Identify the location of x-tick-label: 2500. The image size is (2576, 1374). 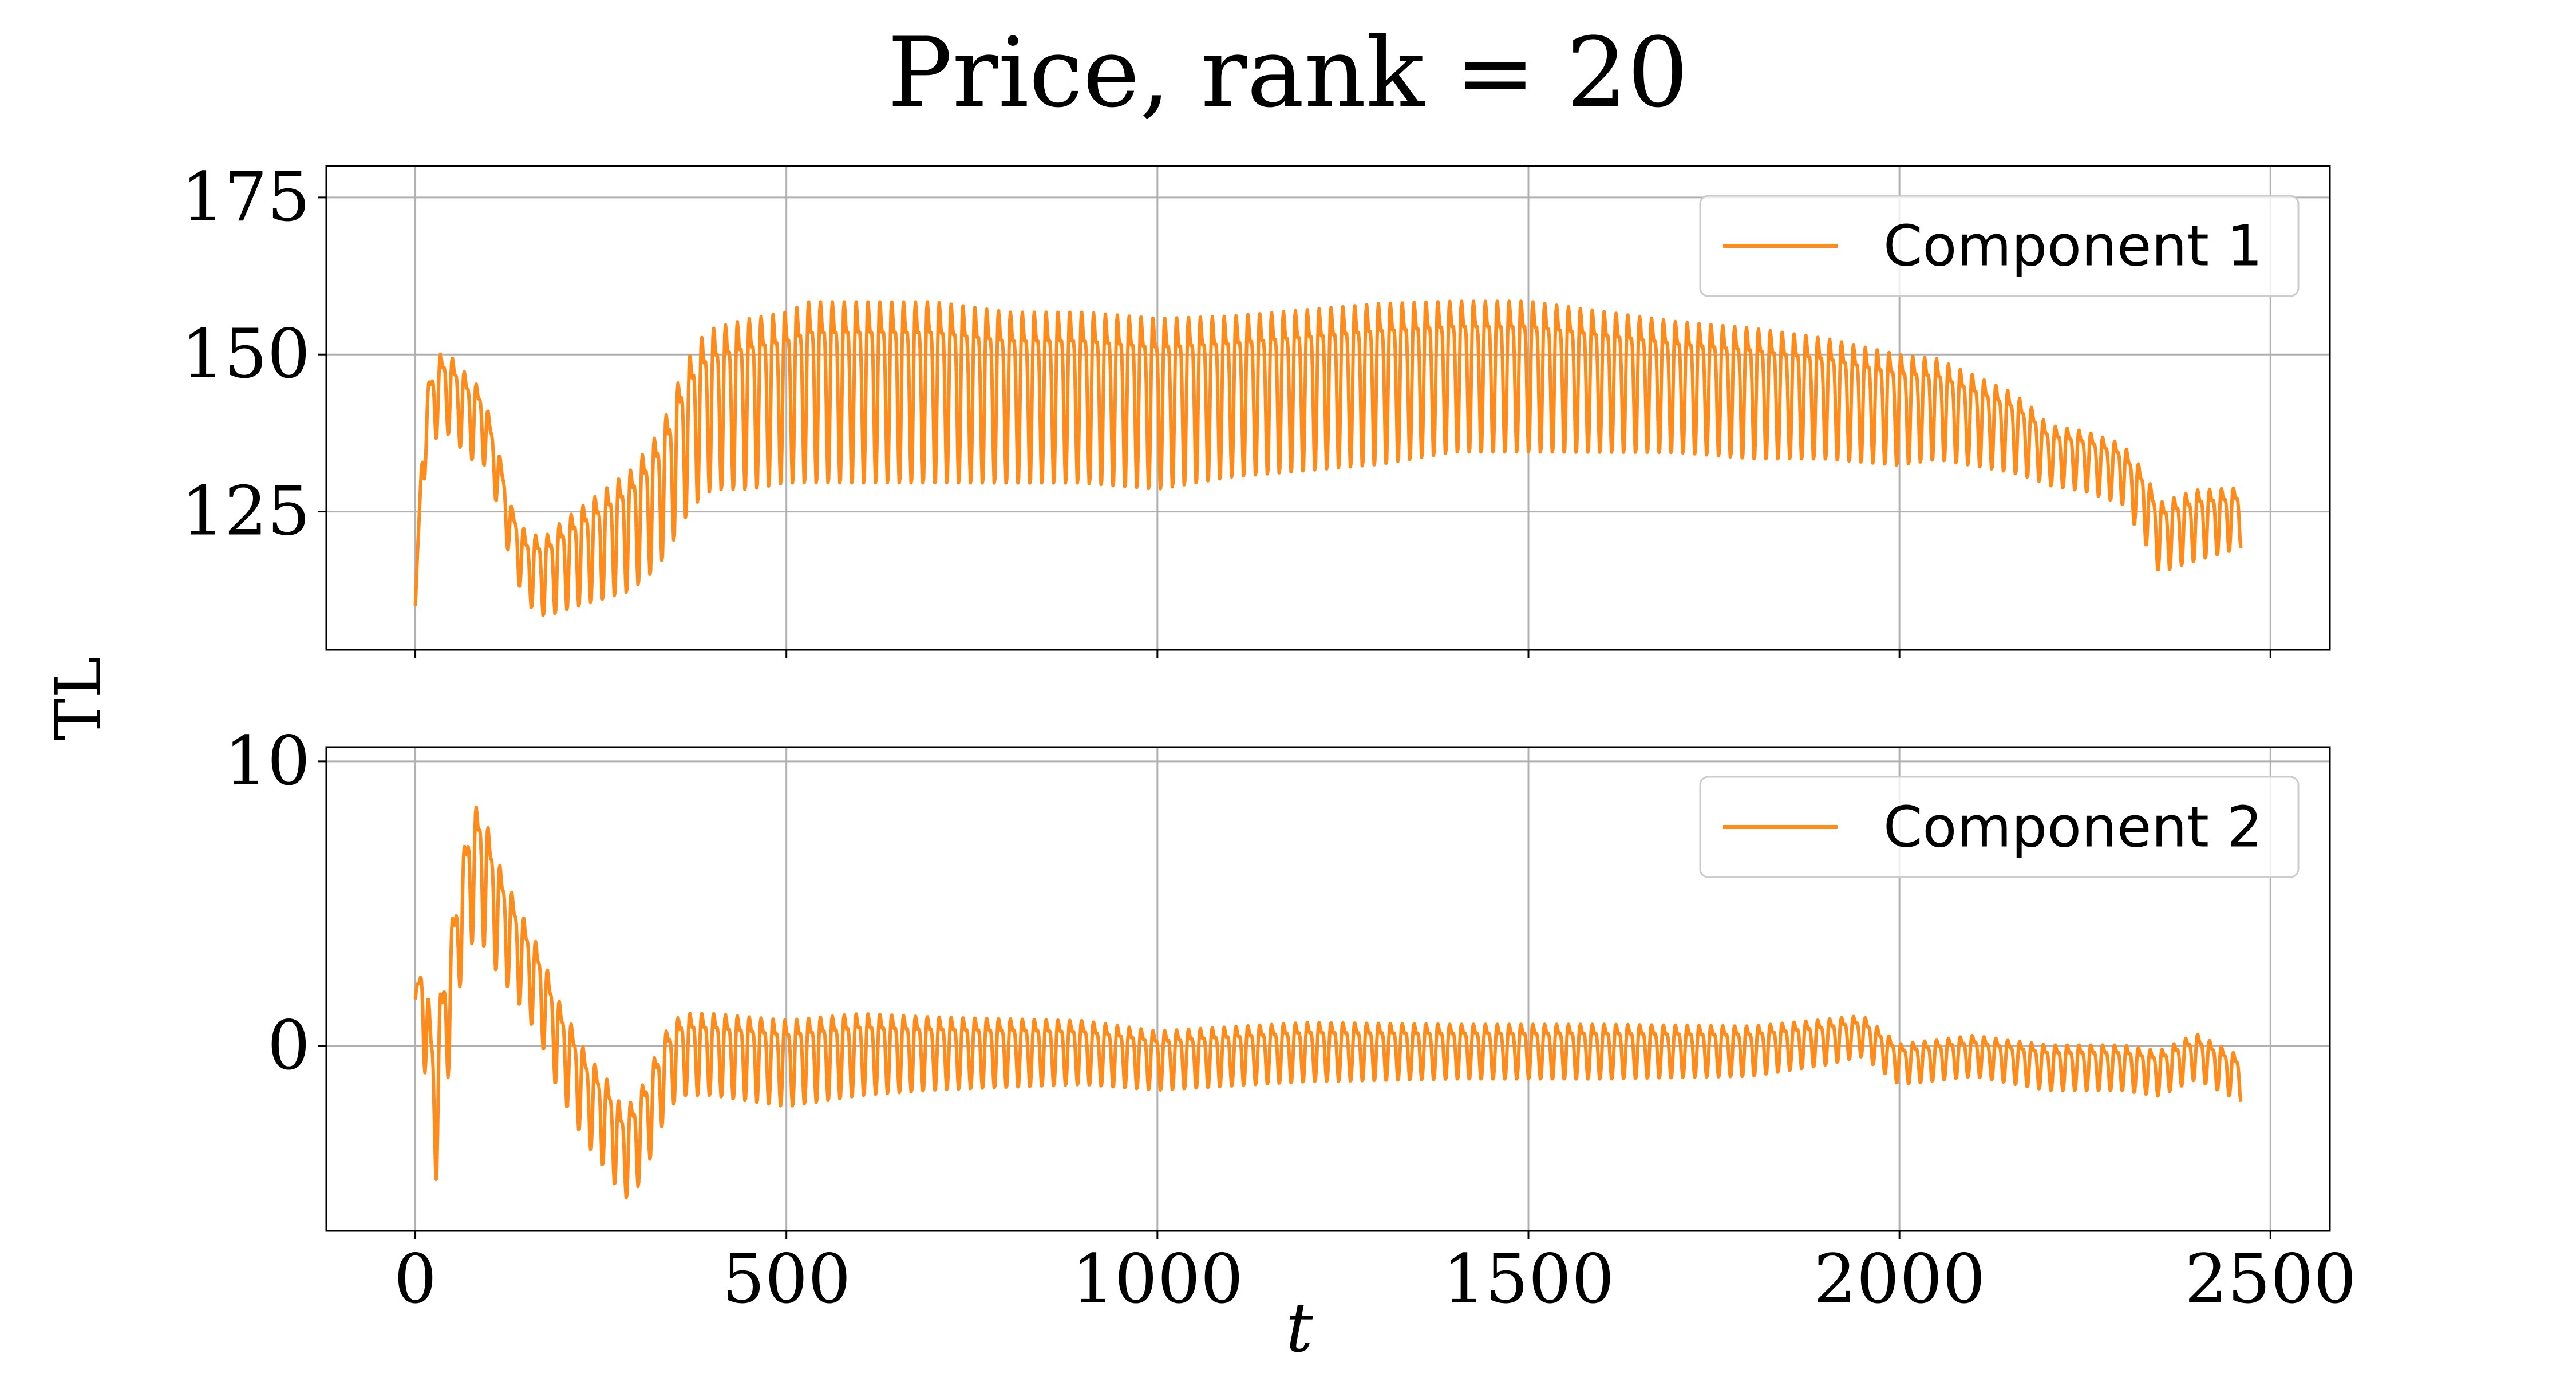
(2270, 1279).